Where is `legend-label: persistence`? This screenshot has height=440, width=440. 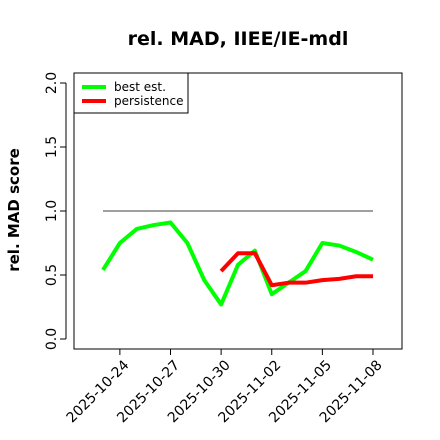 legend-label: persistence is located at coordinates (148, 101).